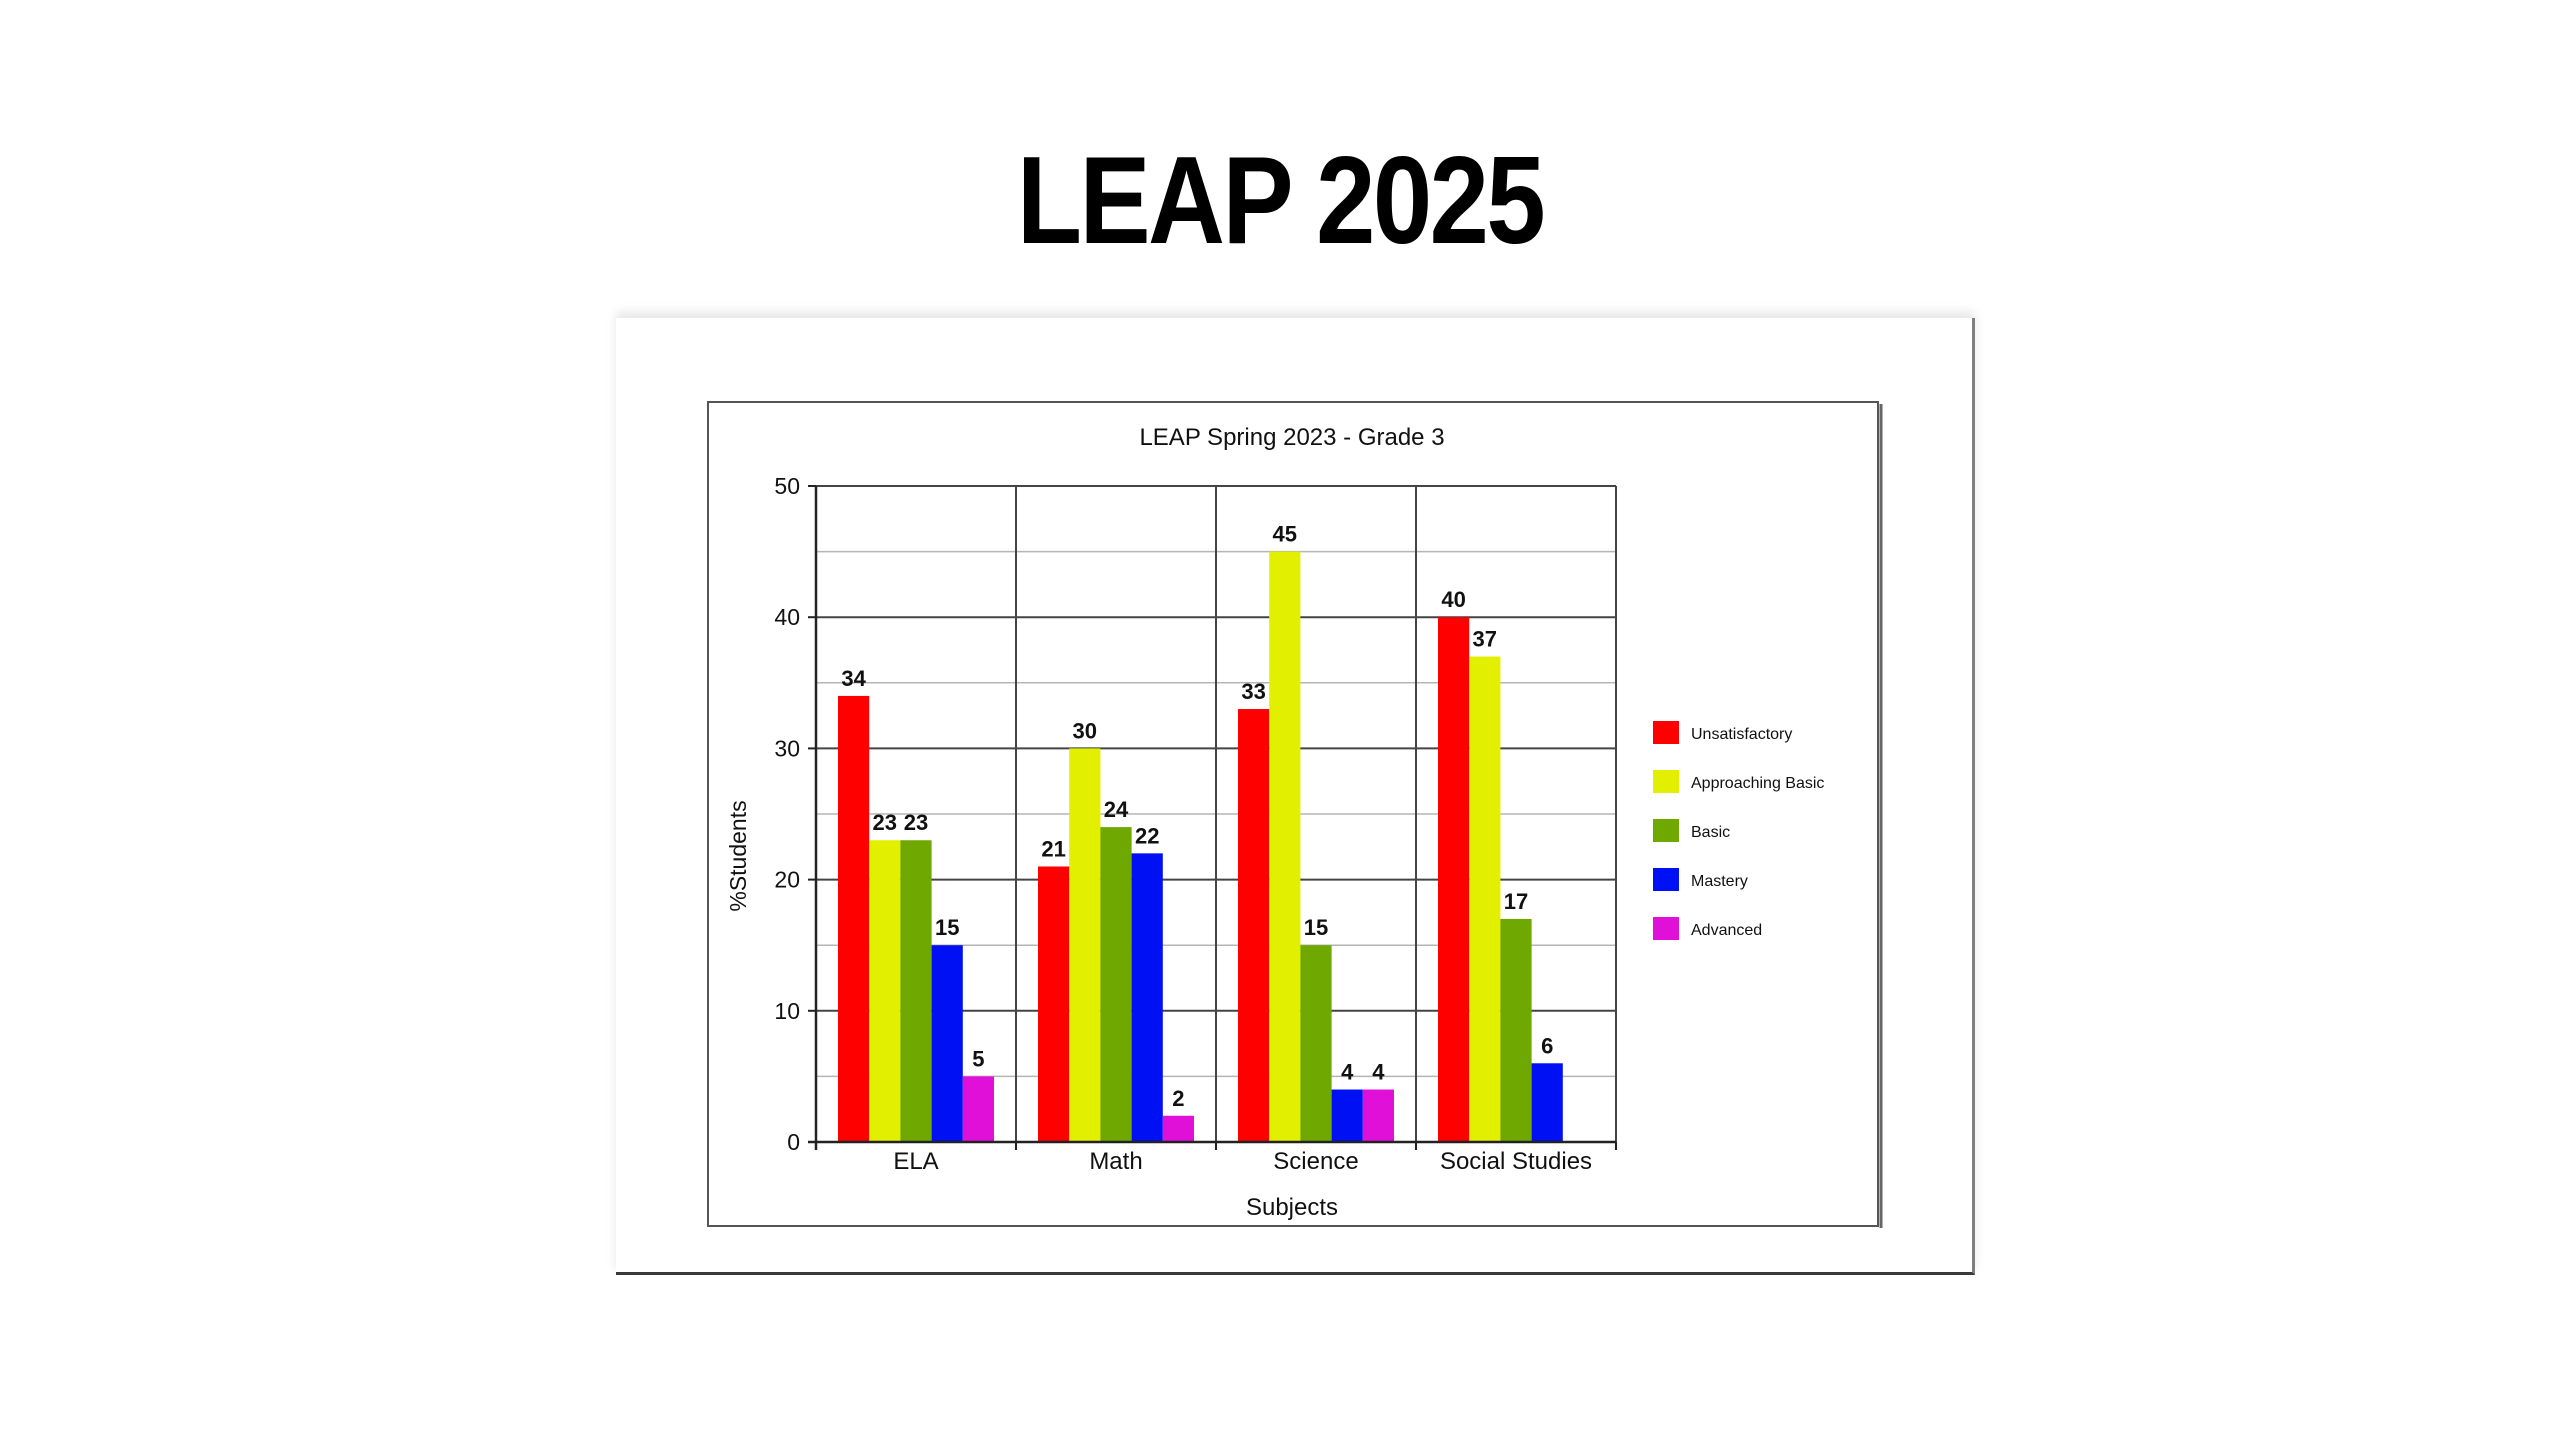 This screenshot has height=1440, width=2560. Describe the element at coordinates (1547, 1045) in the screenshot. I see `data-label: 6` at that location.